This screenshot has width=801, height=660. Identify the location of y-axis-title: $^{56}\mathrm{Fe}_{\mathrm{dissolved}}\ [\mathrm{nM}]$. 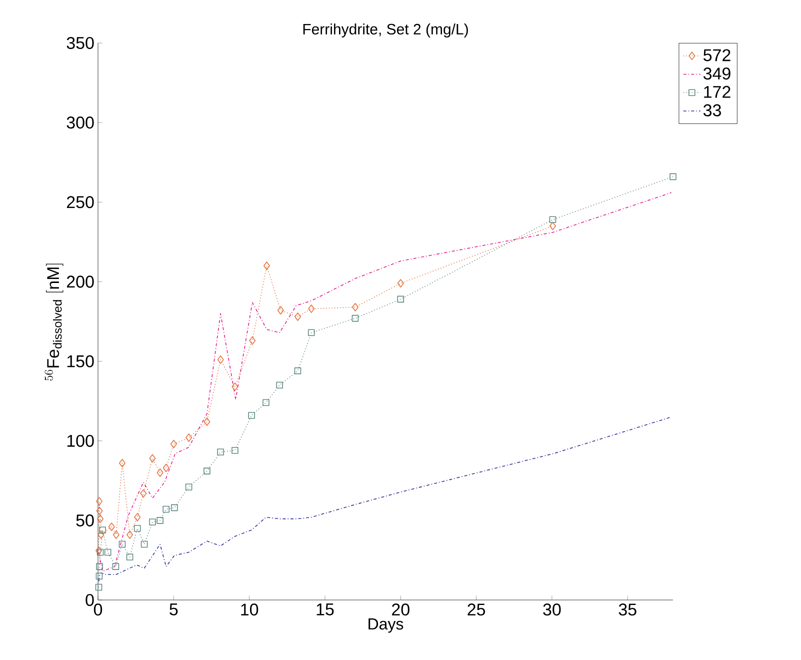
(54, 322).